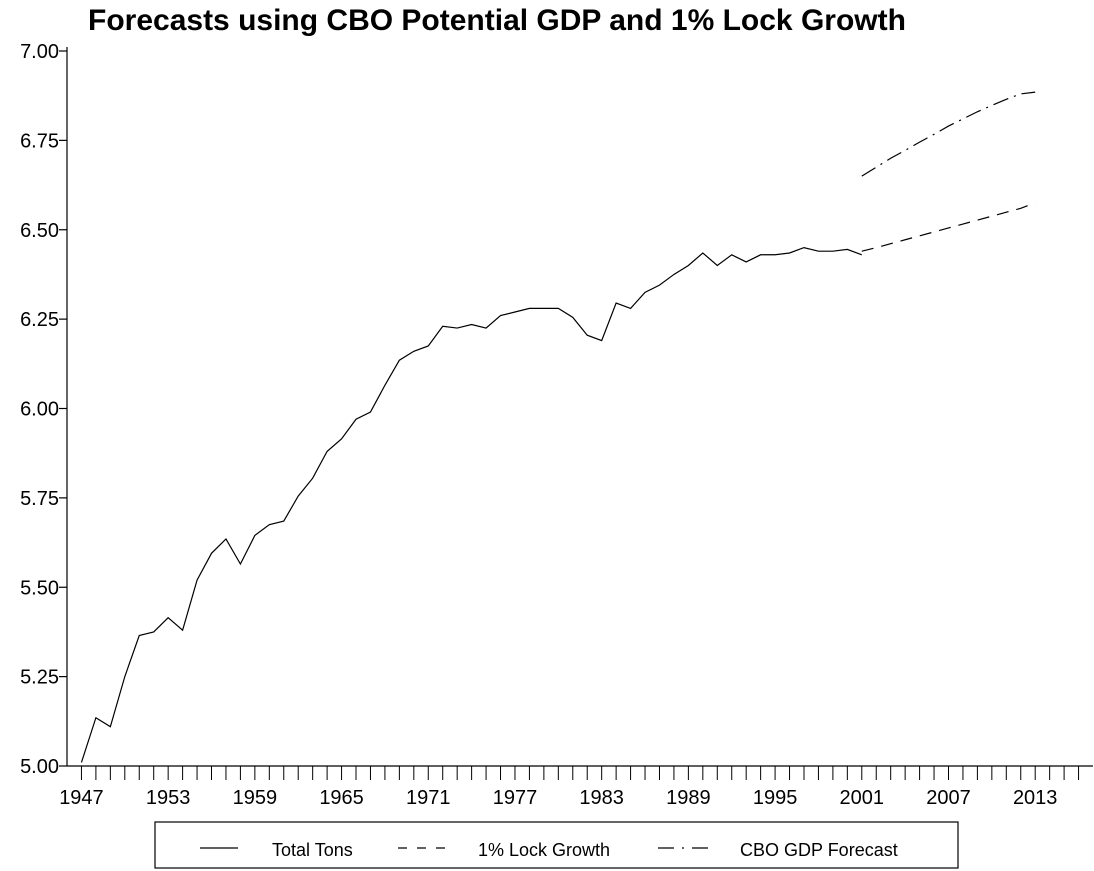 This screenshot has width=1094, height=871. What do you see at coordinates (39, 231) in the screenshot?
I see `y-tick-label: 6.50` at bounding box center [39, 231].